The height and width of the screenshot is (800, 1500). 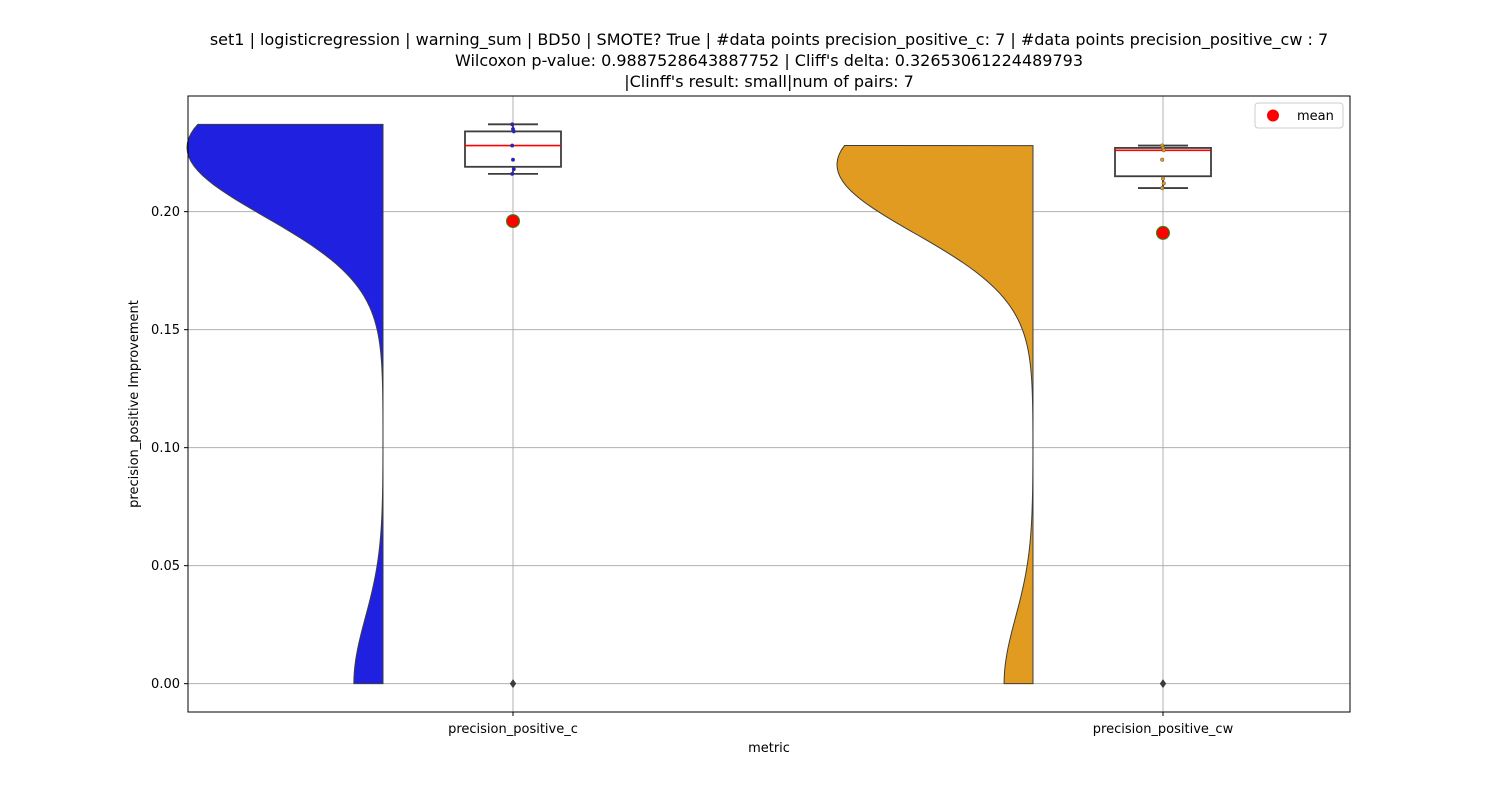 What do you see at coordinates (134, 404) in the screenshot?
I see `y-axis-label: precision_positive Improvement` at bounding box center [134, 404].